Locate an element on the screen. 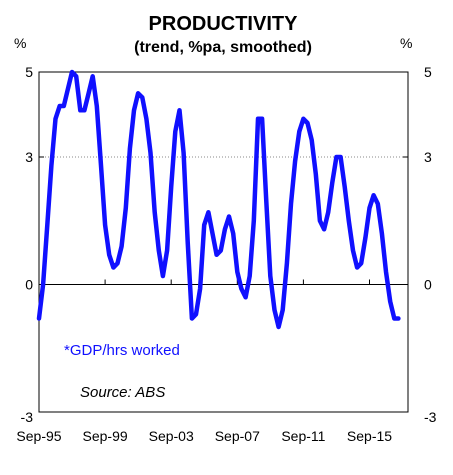 The width and height of the screenshot is (453, 475). series-annotation: *GDP/hrs worked is located at coordinates (122, 350).